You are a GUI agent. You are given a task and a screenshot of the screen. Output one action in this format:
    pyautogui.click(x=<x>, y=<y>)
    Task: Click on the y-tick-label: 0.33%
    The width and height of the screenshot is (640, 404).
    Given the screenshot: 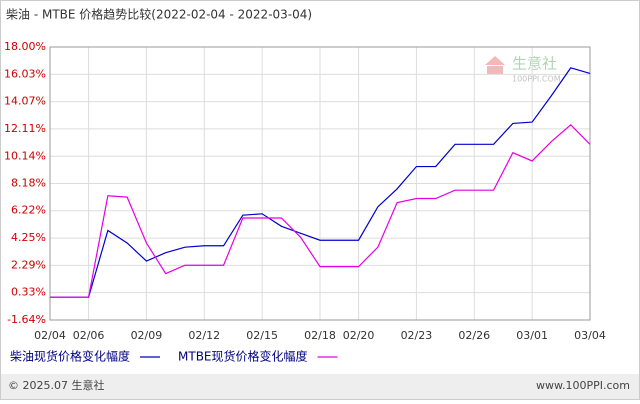 What is the action you would take?
    pyautogui.click(x=28, y=292)
    